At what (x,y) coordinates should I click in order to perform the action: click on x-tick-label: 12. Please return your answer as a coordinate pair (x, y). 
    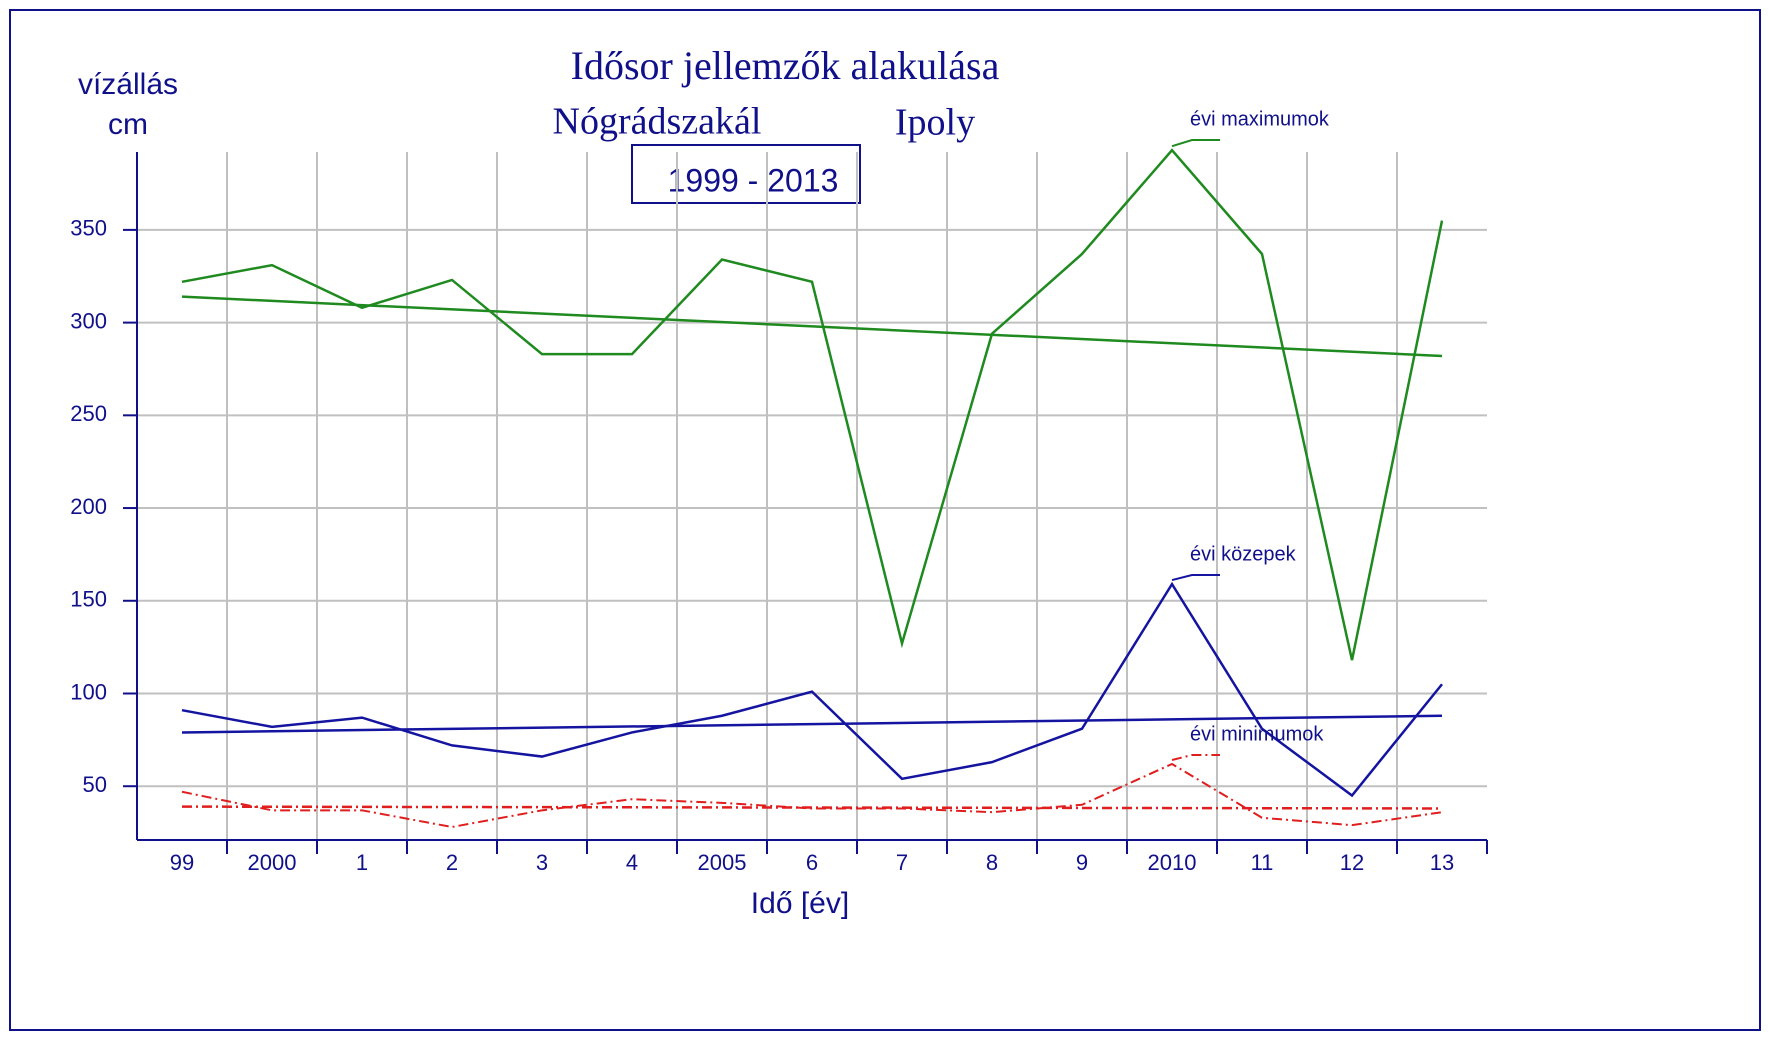
    Looking at the image, I should click on (1352, 862).